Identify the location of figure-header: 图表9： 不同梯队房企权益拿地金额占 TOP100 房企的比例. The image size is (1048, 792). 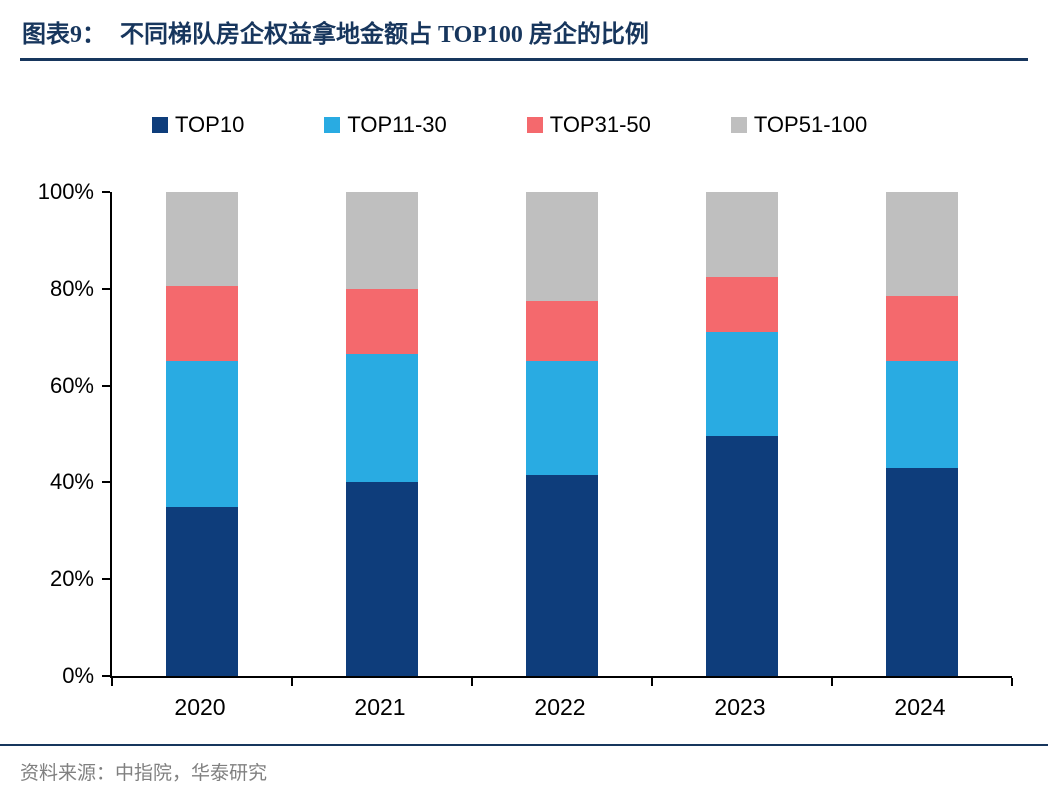
(335, 31).